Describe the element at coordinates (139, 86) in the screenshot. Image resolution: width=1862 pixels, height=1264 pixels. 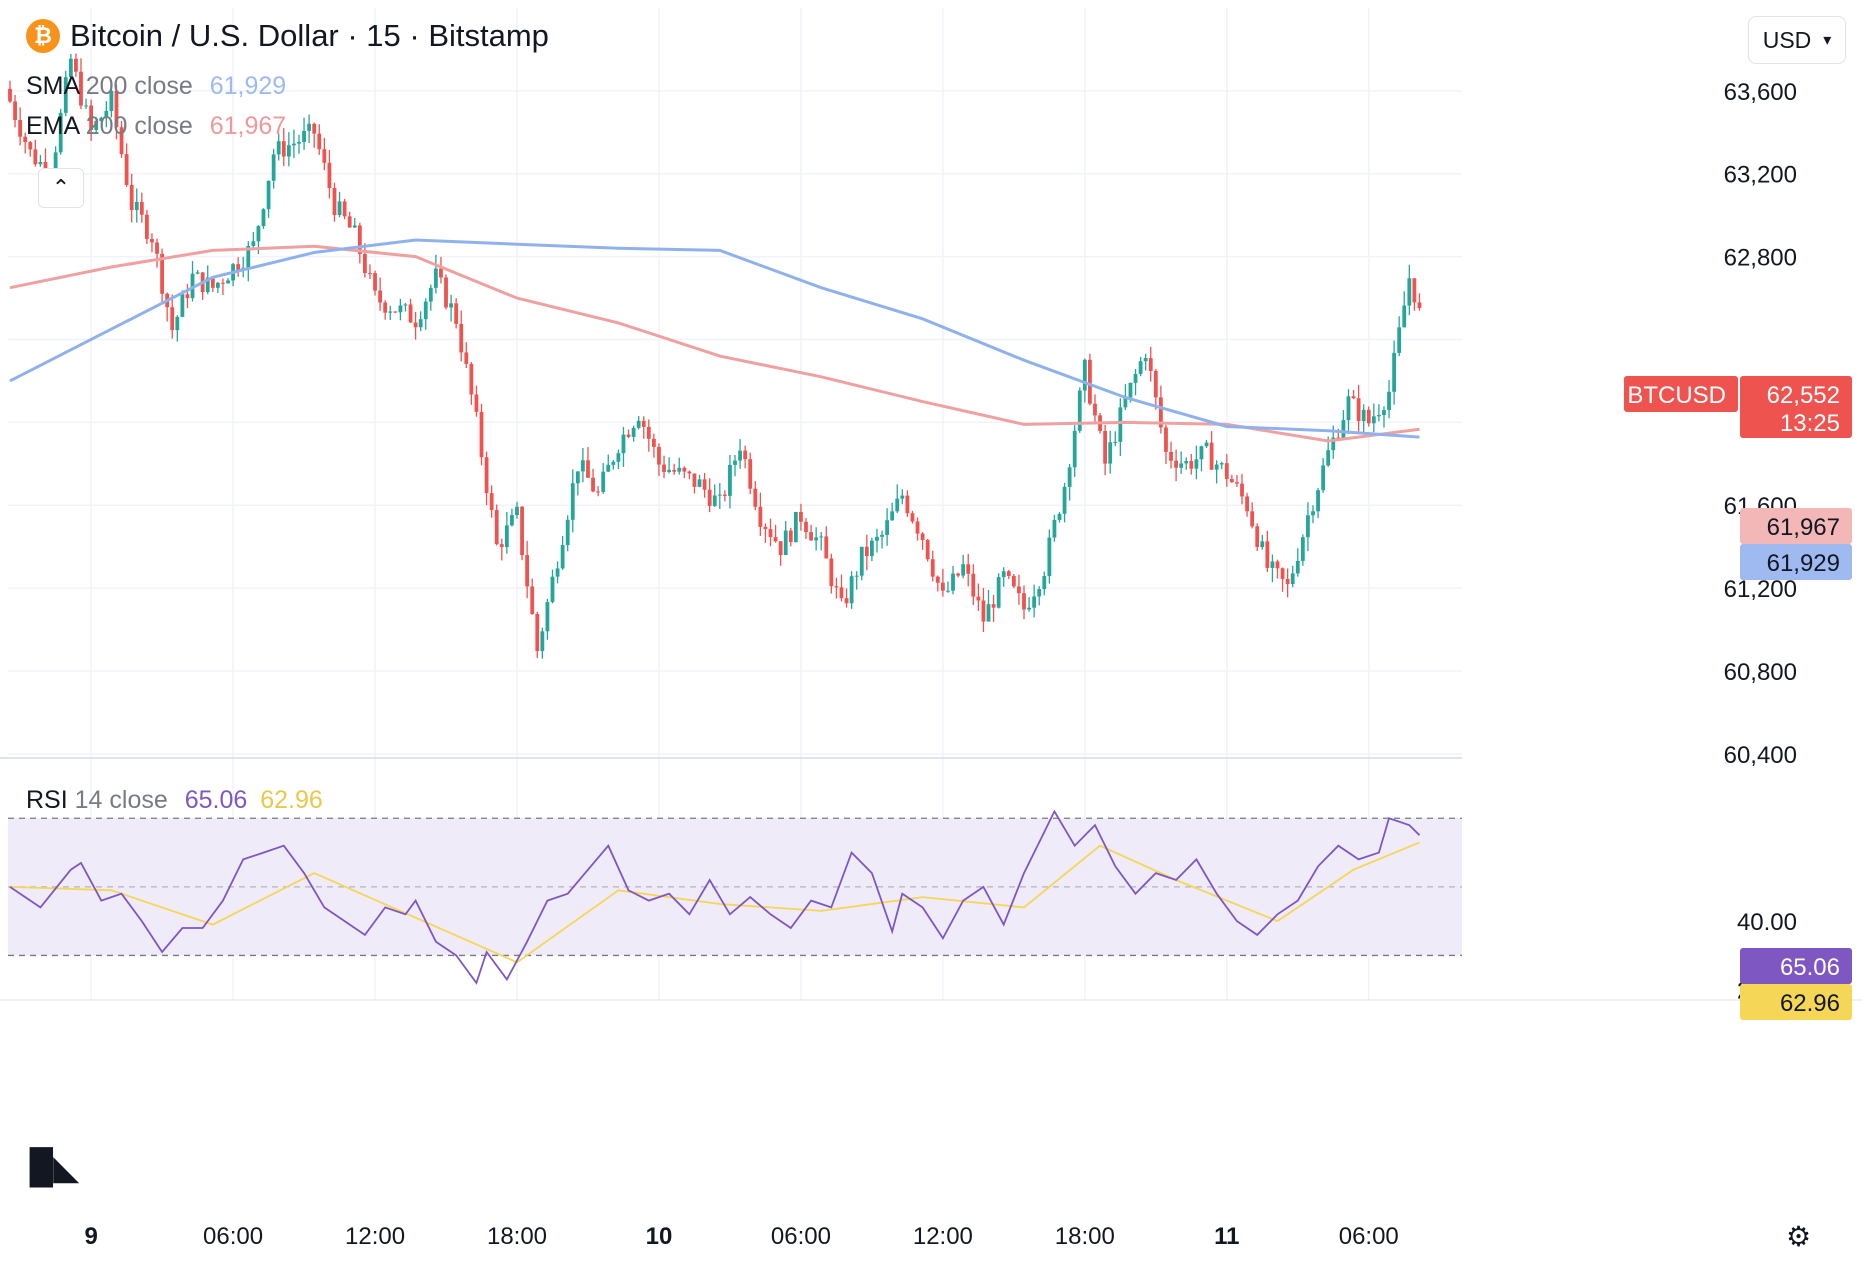
I see `sma-params: 200 close` at that location.